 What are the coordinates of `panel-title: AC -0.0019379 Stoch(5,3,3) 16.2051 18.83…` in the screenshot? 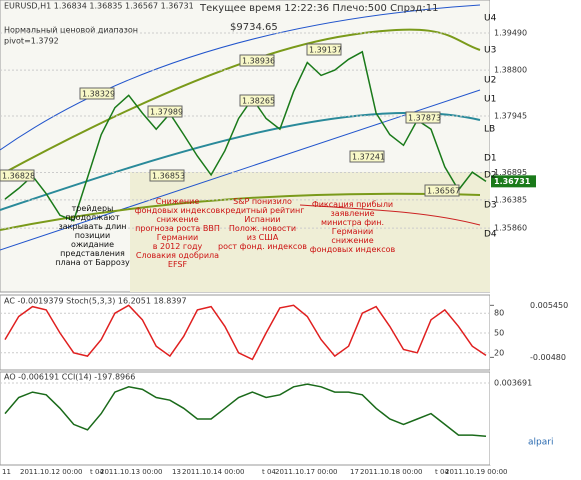 It's located at (95, 301).